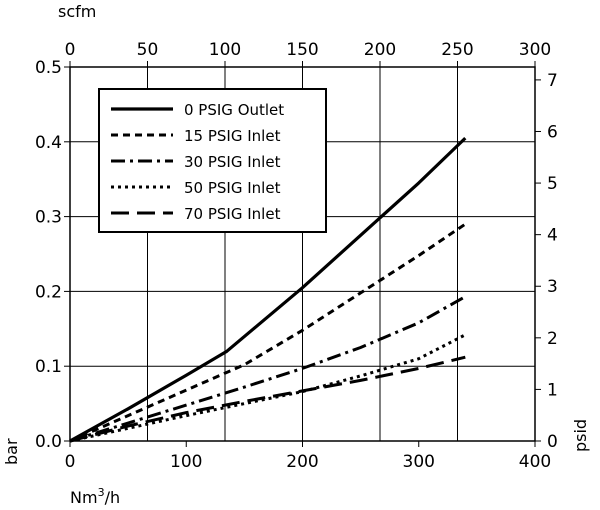 This screenshot has width=600, height=510. Describe the element at coordinates (48, 68) in the screenshot. I see `y-tick-label: 0.5` at that location.